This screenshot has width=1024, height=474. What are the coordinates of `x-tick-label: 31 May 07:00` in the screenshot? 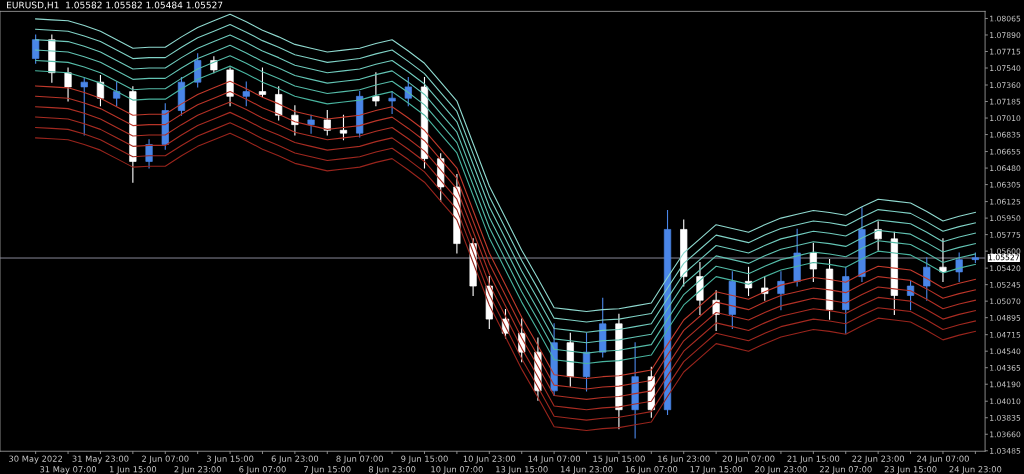 It's located at (68, 470).